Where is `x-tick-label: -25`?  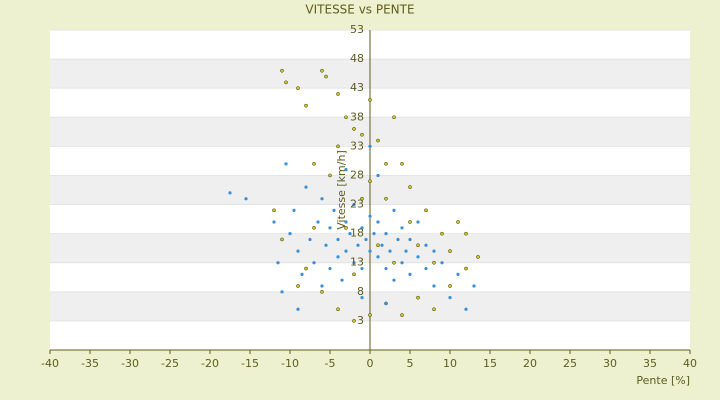 x-tick-label: -25 is located at coordinates (170, 363).